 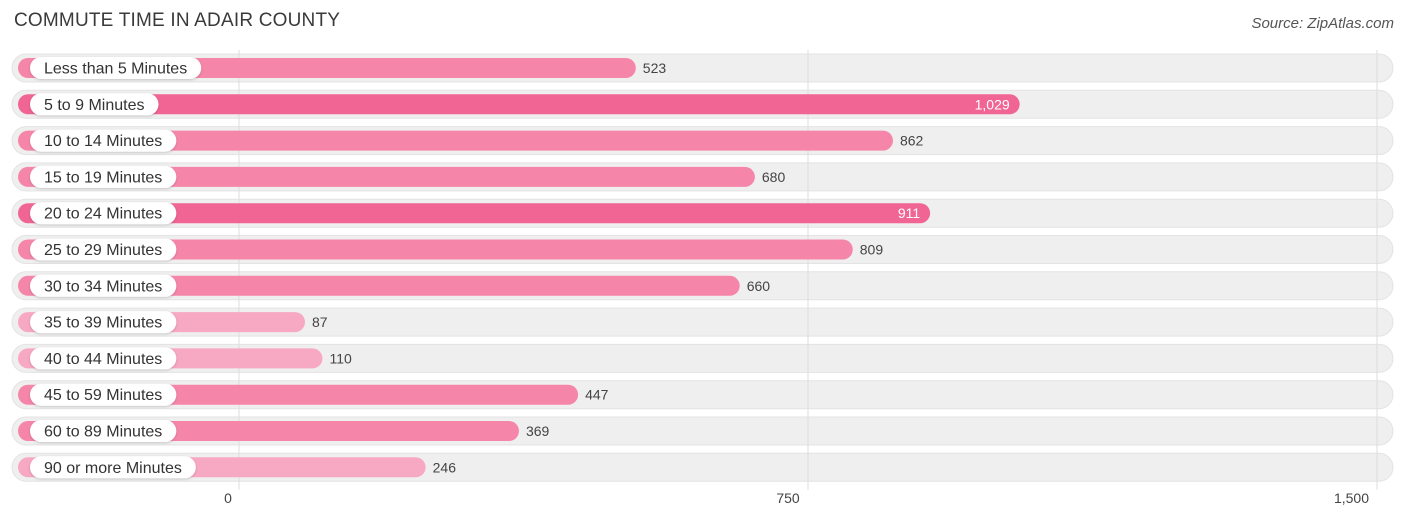 I want to click on category-label: 90 or more Minutes, so click(x=113, y=468).